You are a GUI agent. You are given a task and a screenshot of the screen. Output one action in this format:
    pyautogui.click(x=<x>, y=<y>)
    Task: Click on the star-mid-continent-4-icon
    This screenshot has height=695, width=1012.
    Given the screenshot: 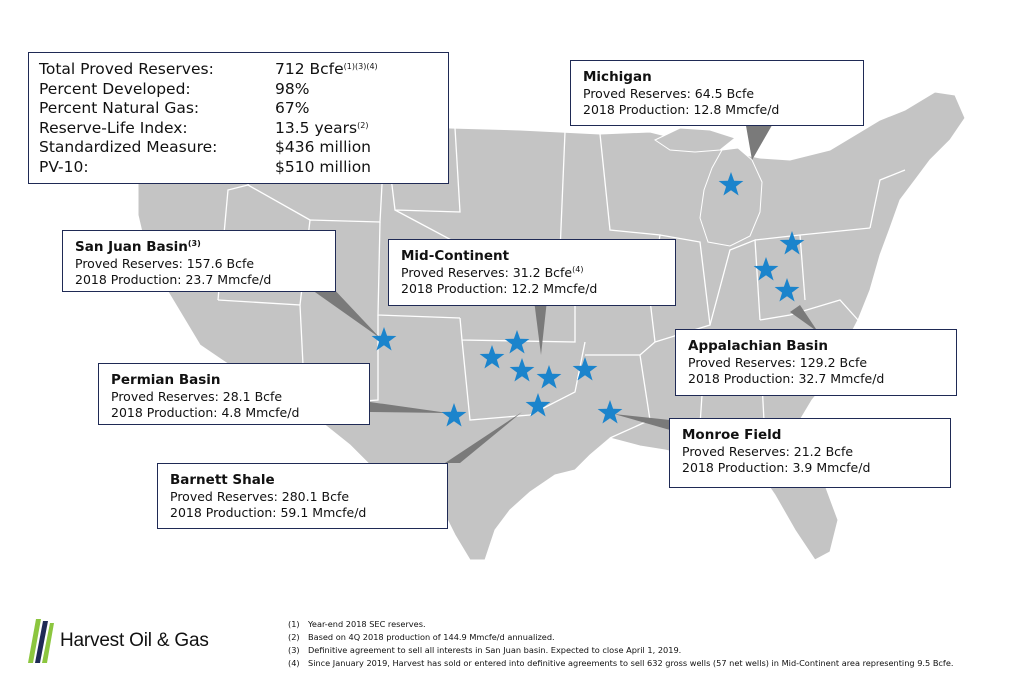 What is the action you would take?
    pyautogui.click(x=549, y=377)
    